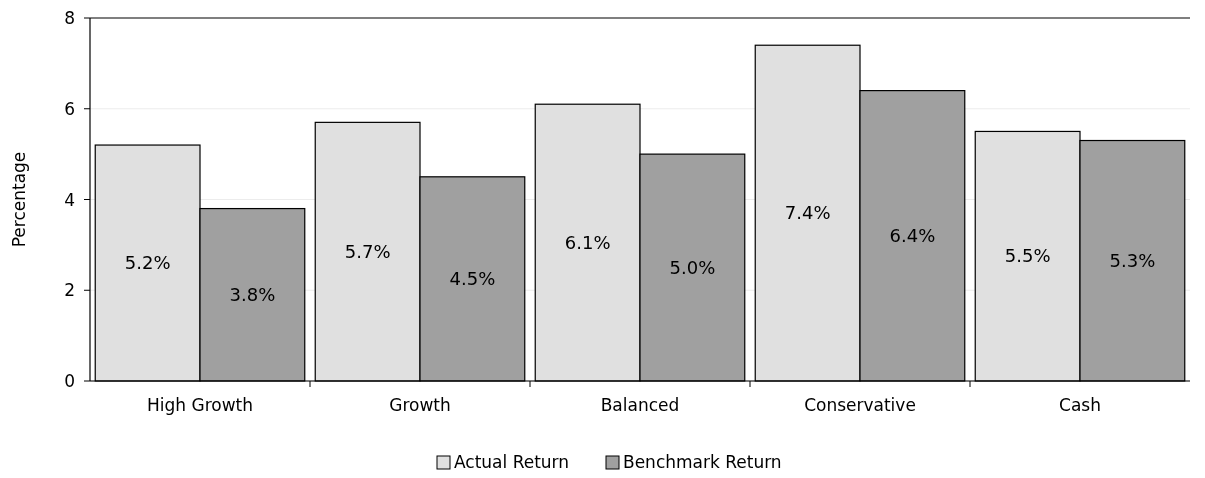 The width and height of the screenshot is (1205, 478). I want to click on y-tick-label: 2, so click(69, 290).